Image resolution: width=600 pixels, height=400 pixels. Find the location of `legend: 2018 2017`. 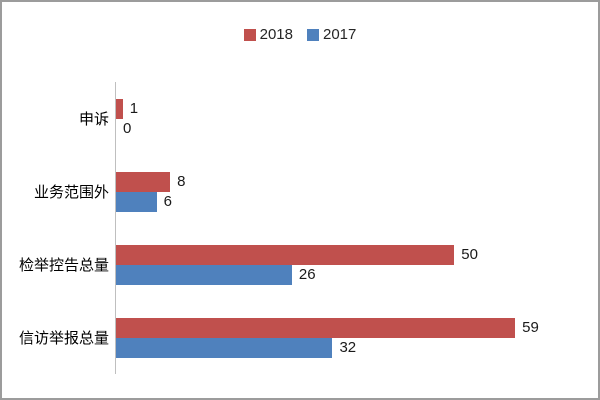

legend: 2018 2017 is located at coordinates (300, 34).